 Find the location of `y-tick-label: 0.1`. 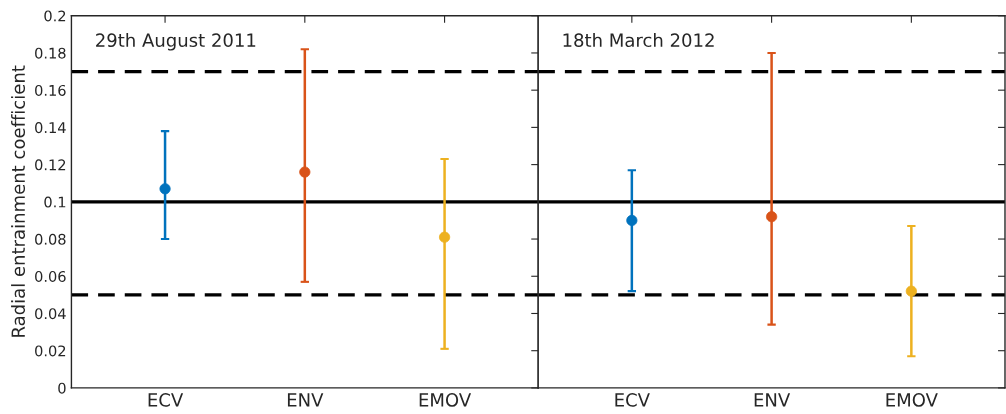

y-tick-label: 0.1 is located at coordinates (55, 202).